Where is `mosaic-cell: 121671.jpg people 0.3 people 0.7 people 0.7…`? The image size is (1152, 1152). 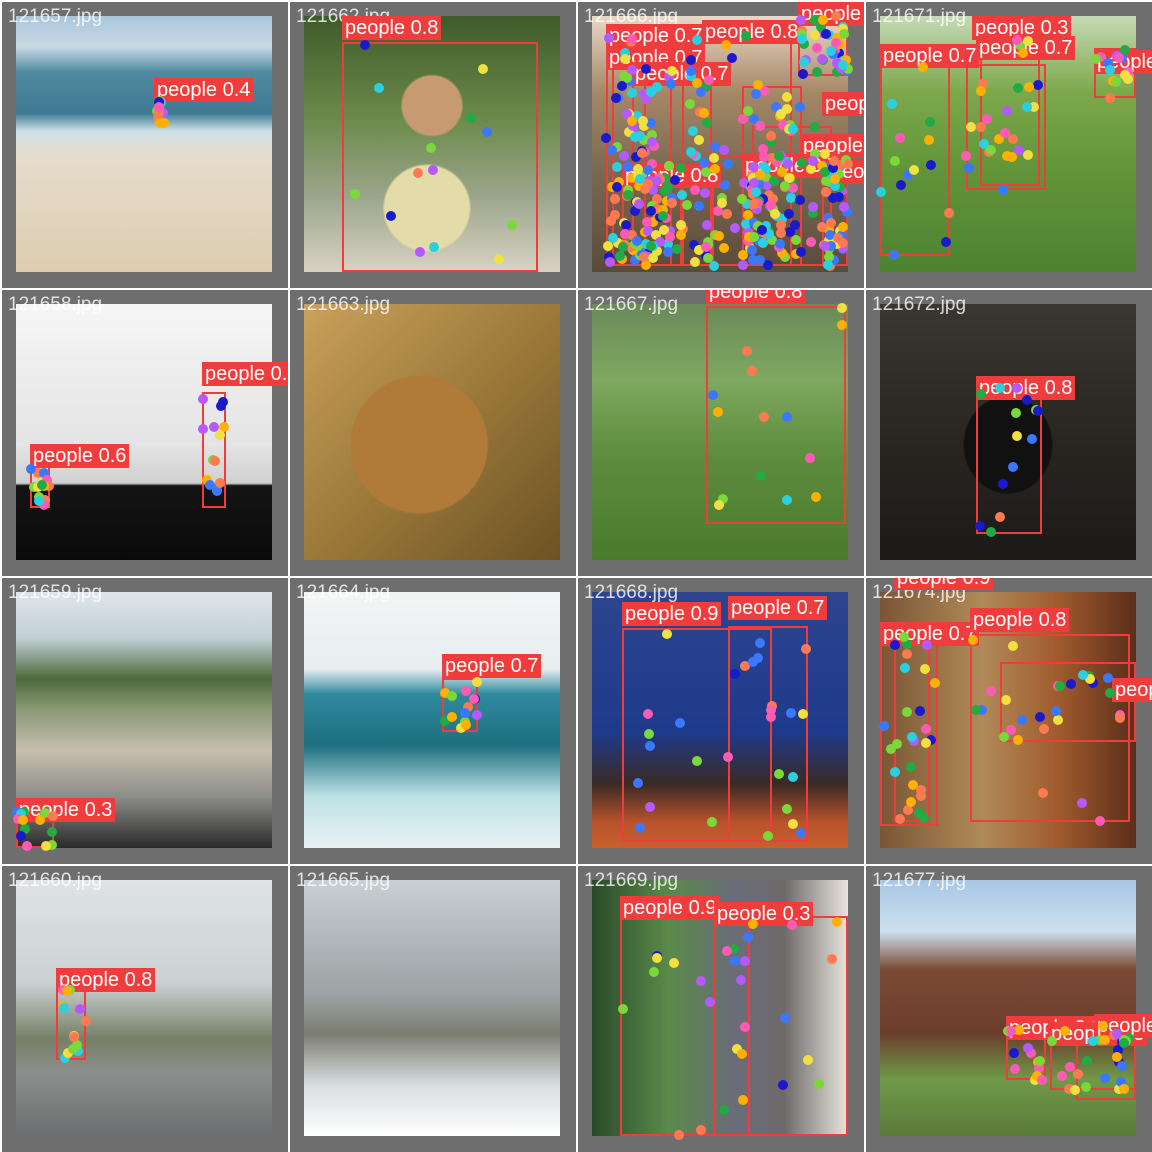
mosaic-cell: 121671.jpg people 0.3 people 0.7 people 0.7… is located at coordinates (1009, 145).